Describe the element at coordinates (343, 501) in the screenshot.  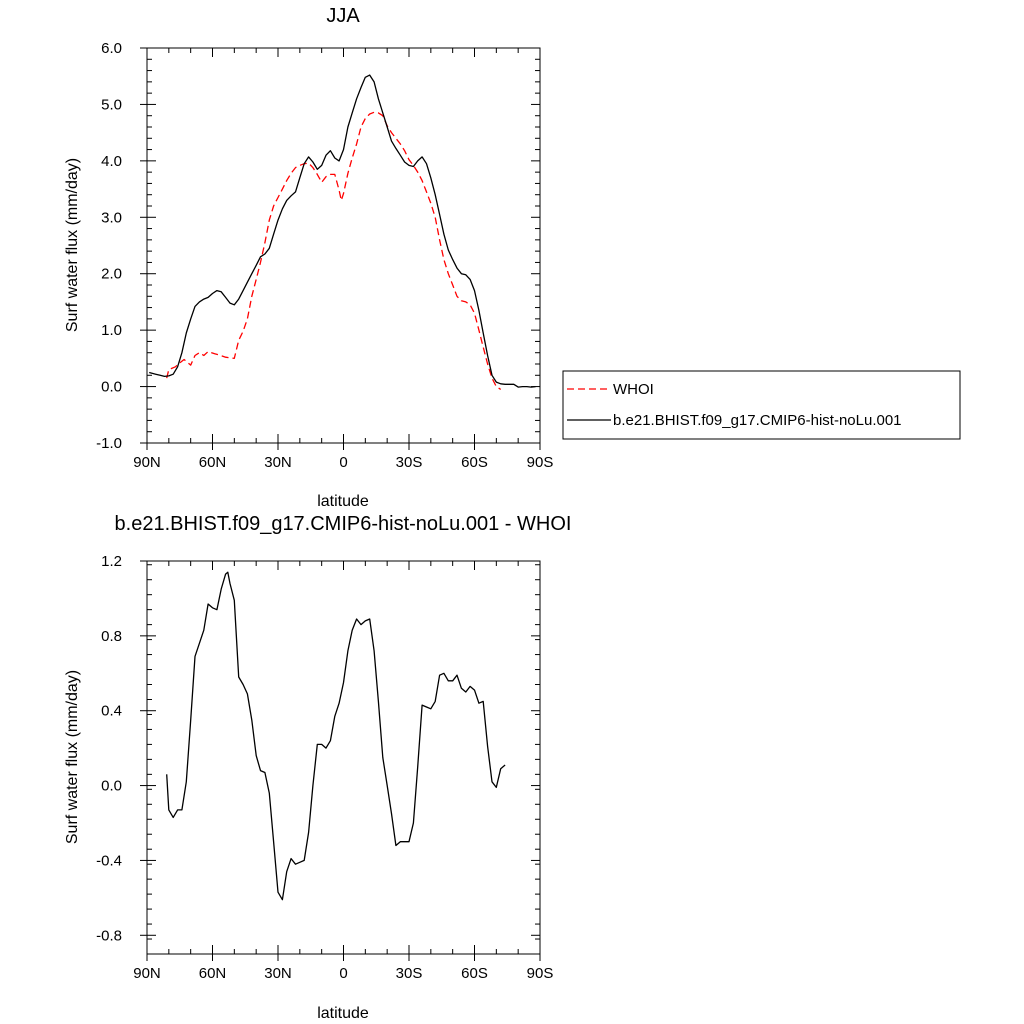
I see `x-axis-label-top: latitude` at that location.